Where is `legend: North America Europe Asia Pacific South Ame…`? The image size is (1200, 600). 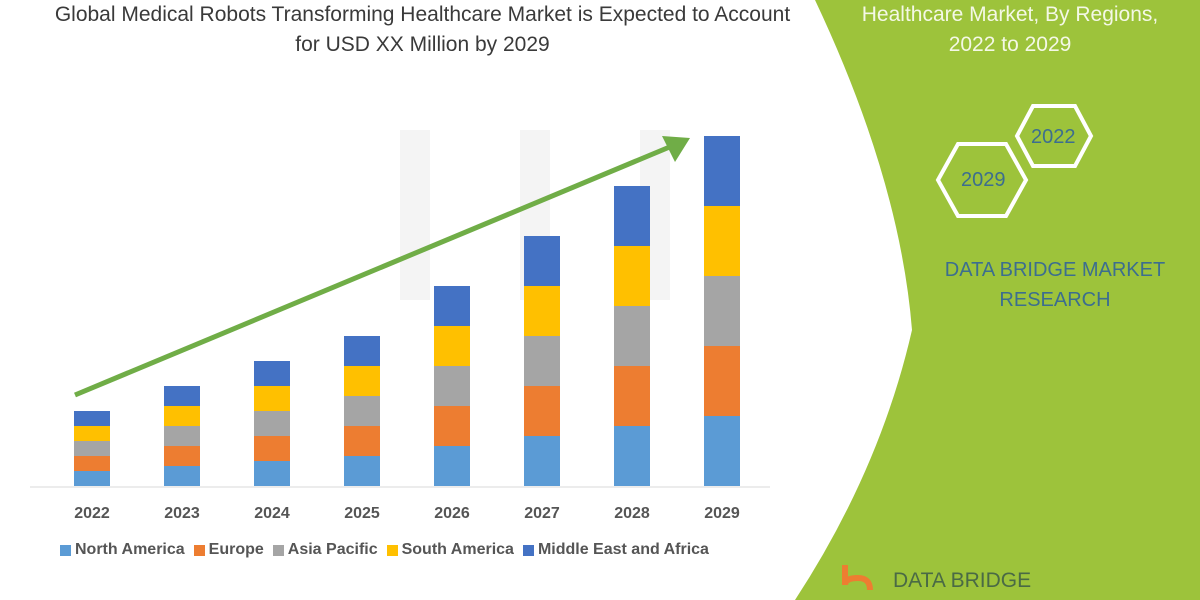
legend: North America Europe Asia Pacific South Ame… is located at coordinates (384, 550).